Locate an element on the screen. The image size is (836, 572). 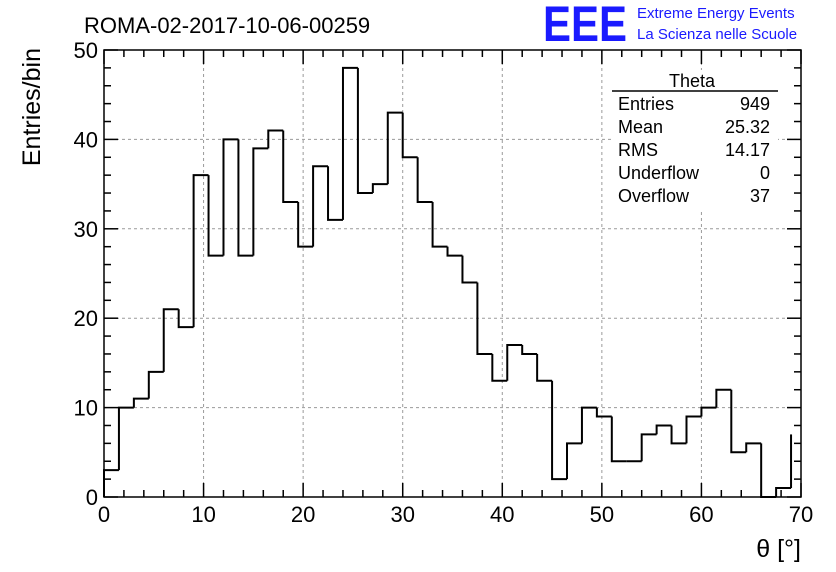
stats-row-label: Mean is located at coordinates (640, 127).